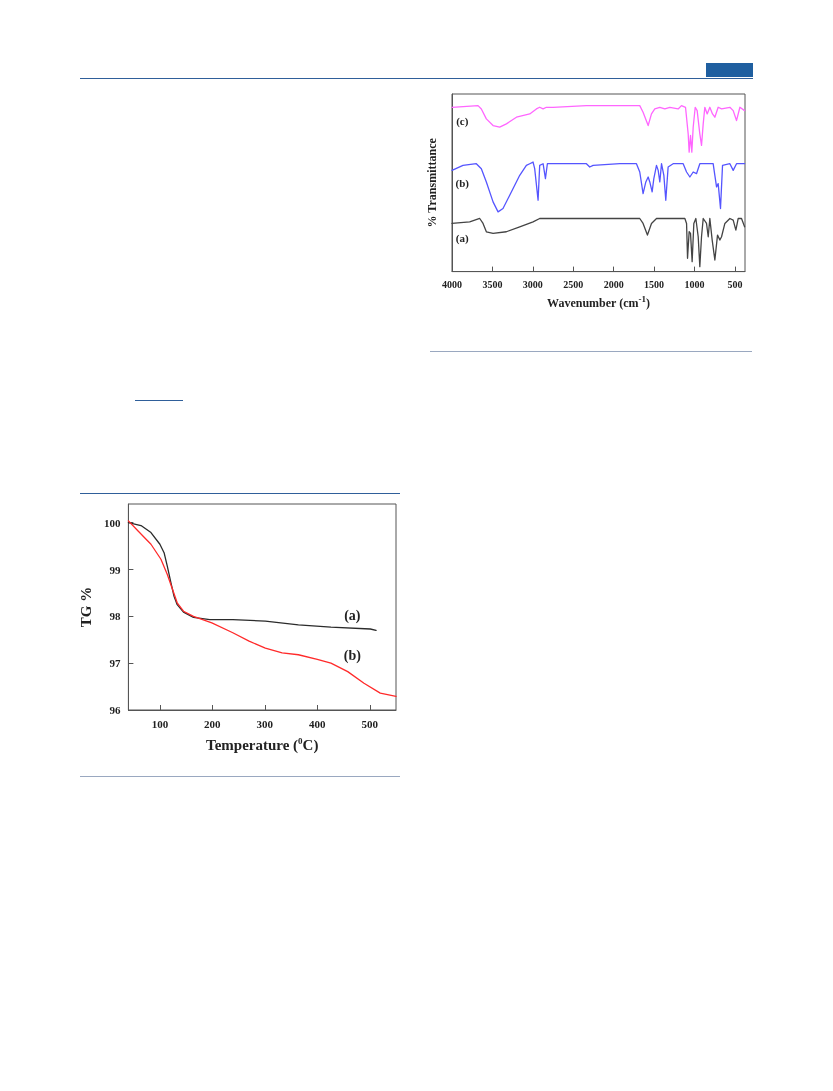 The width and height of the screenshot is (833, 1091). I want to click on x-tick-label: 1500, so click(654, 285).